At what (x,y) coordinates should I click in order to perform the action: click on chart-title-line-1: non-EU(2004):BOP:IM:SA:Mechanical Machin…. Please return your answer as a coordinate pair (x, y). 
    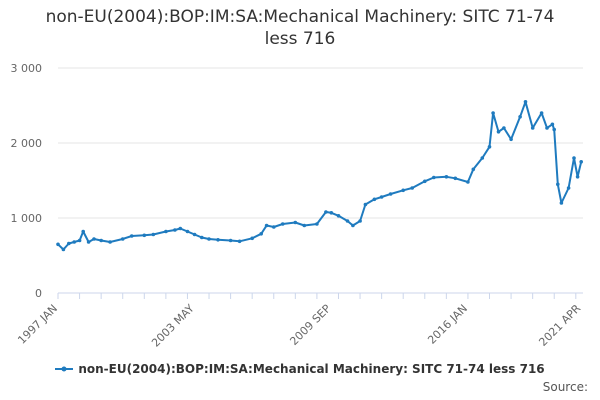
    Looking at the image, I should click on (300, 17).